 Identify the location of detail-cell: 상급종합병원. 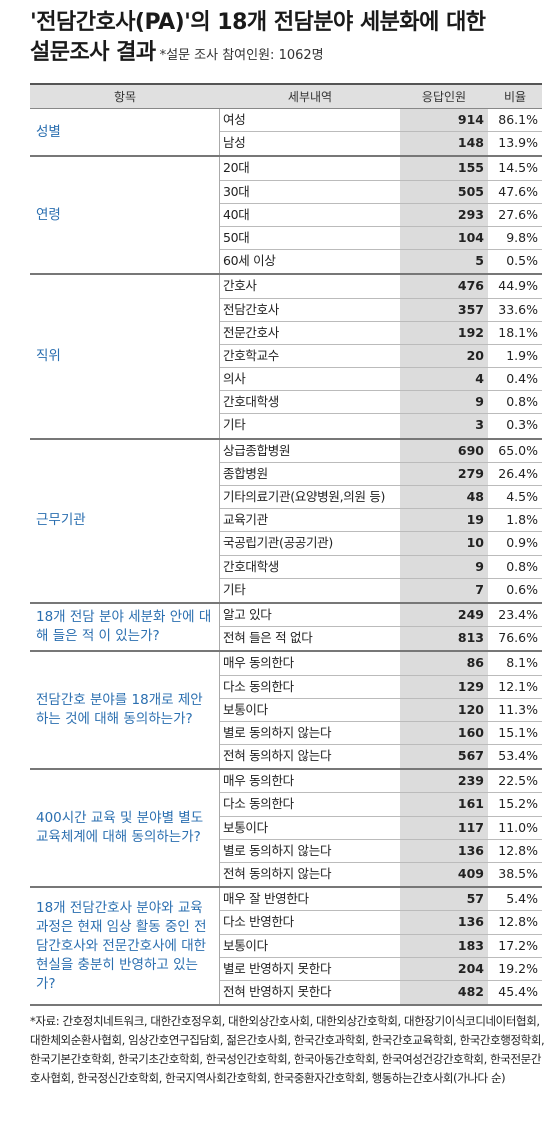
(257, 450).